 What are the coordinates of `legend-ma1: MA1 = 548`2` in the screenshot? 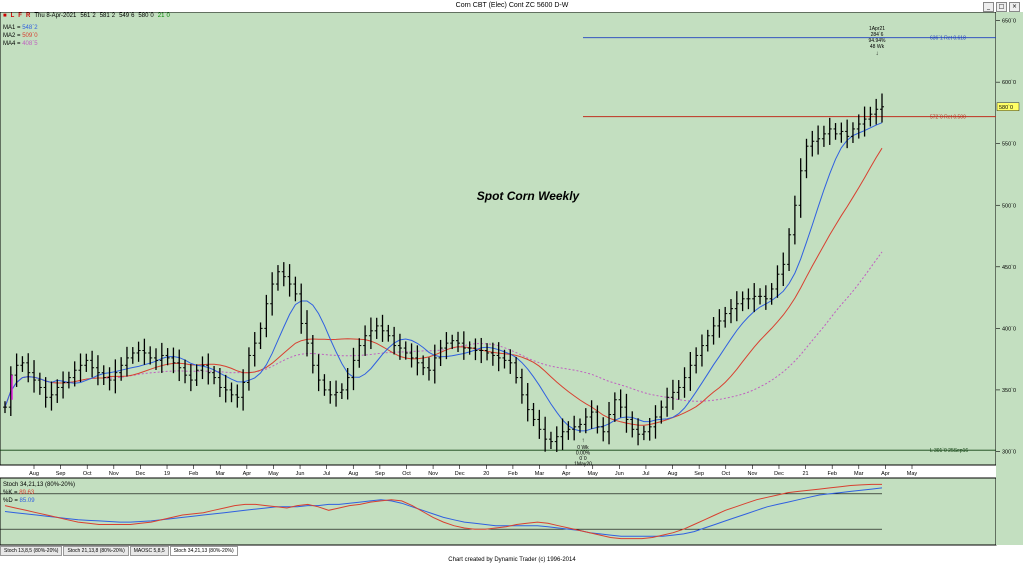 It's located at (20, 28).